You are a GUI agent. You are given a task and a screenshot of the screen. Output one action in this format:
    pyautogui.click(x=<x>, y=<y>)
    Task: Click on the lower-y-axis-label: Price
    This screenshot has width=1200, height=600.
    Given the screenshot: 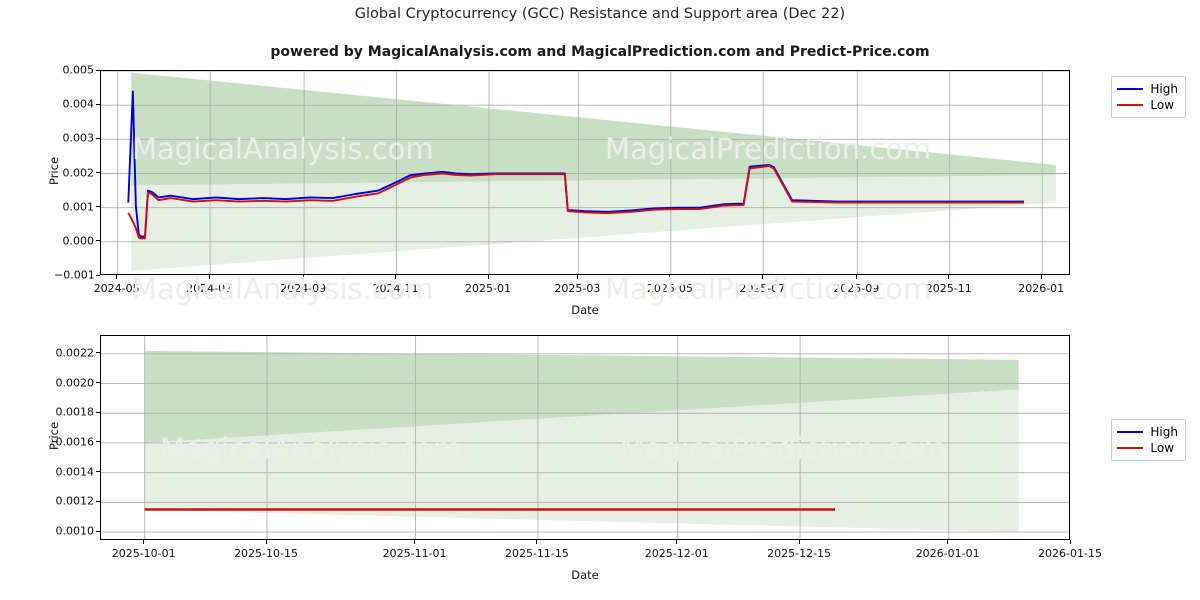 What is the action you would take?
    pyautogui.click(x=54, y=435)
    